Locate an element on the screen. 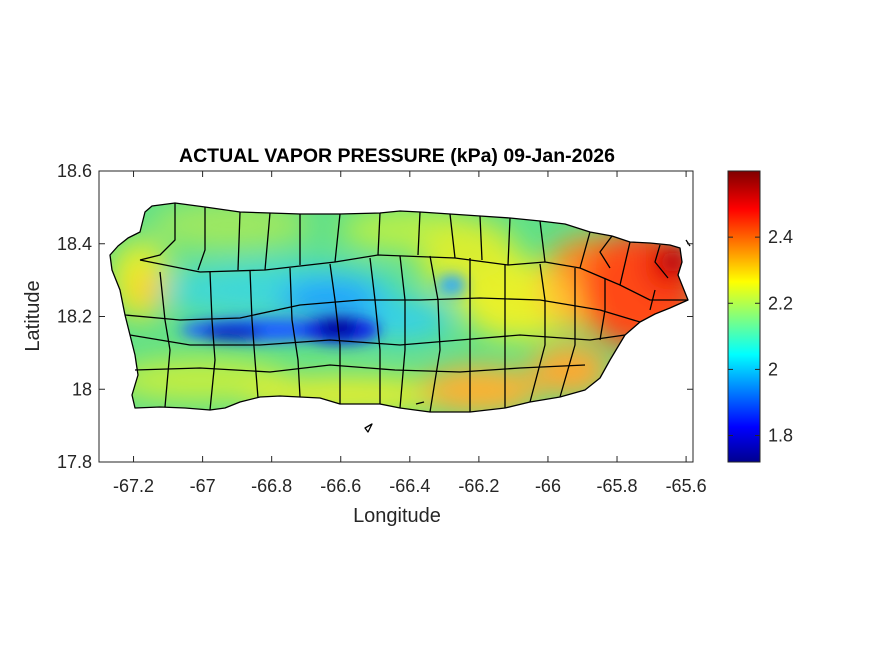 Image resolution: width=875 pixels, height=656 pixels. x-tick-label: -66.8 is located at coordinates (271, 486).